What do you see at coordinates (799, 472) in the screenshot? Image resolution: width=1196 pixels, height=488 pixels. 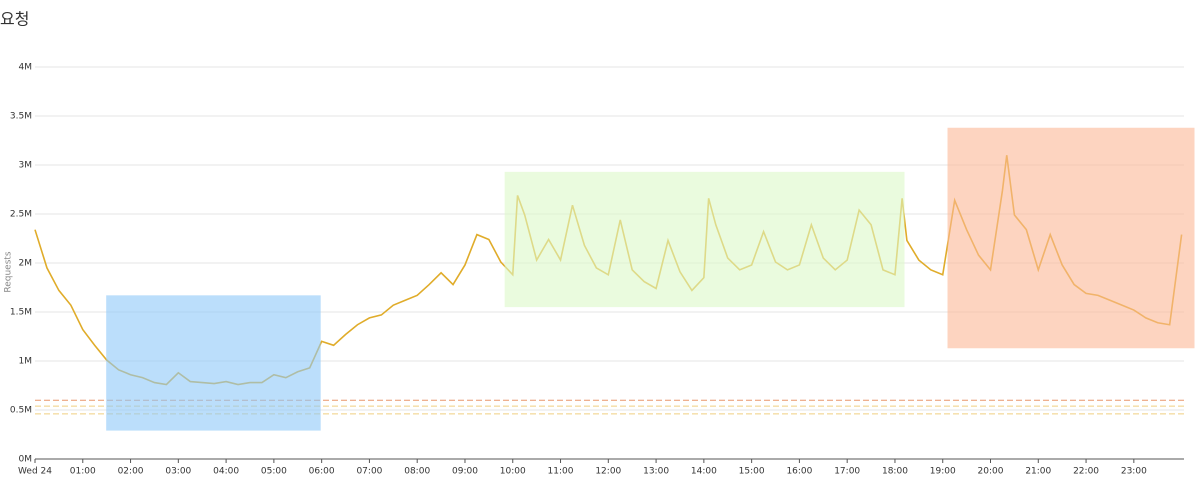 I see `x-tick-label: 16:00` at bounding box center [799, 472].